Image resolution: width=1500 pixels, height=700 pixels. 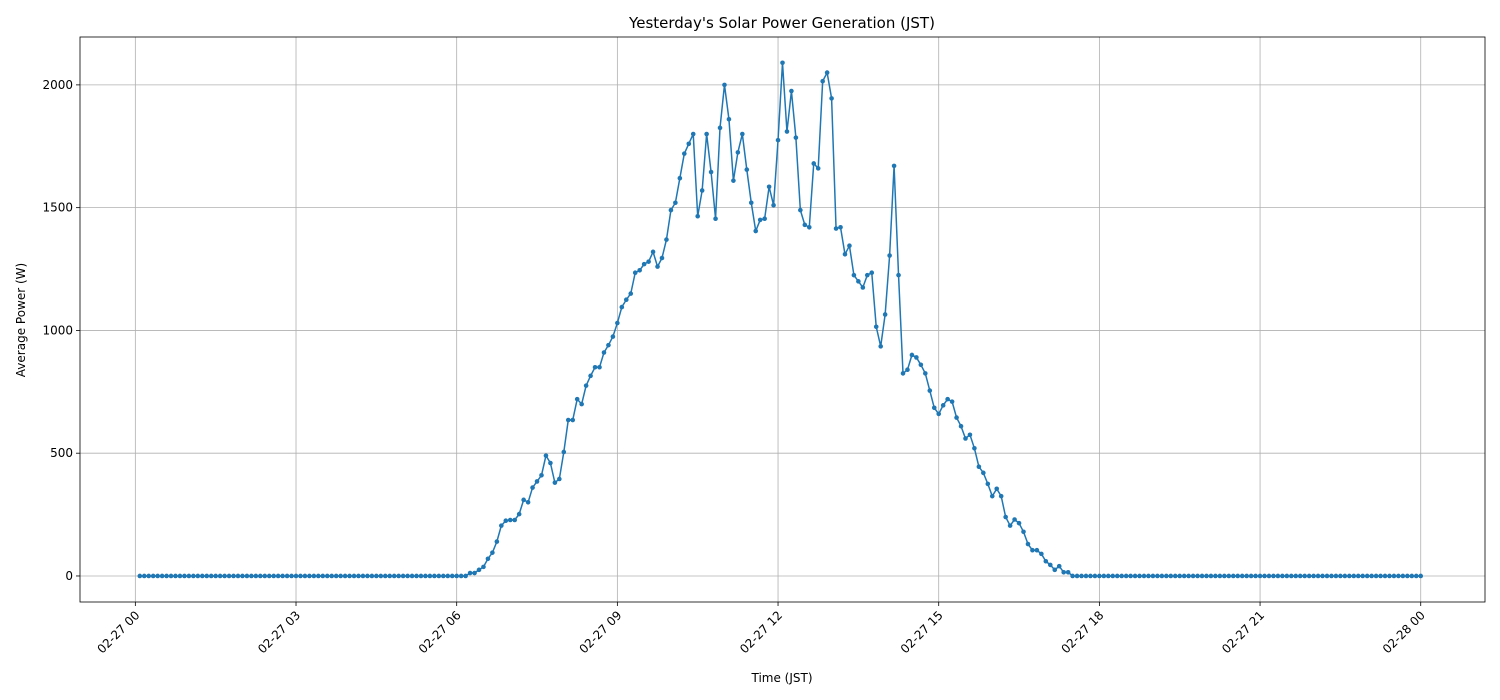 What do you see at coordinates (761, 632) in the screenshot?
I see `x-tick-label: 02-27 12` at bounding box center [761, 632].